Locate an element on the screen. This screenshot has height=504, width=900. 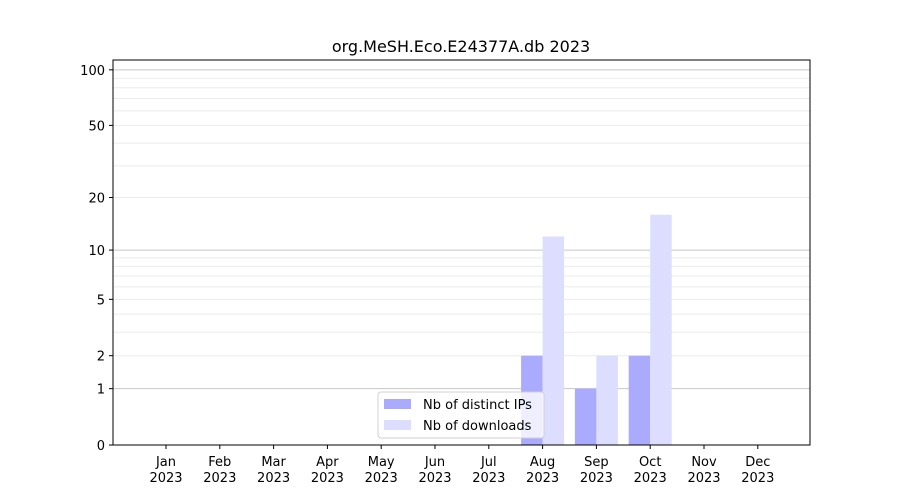
x-tick-label: Mar 2023 is located at coordinates (273, 470).